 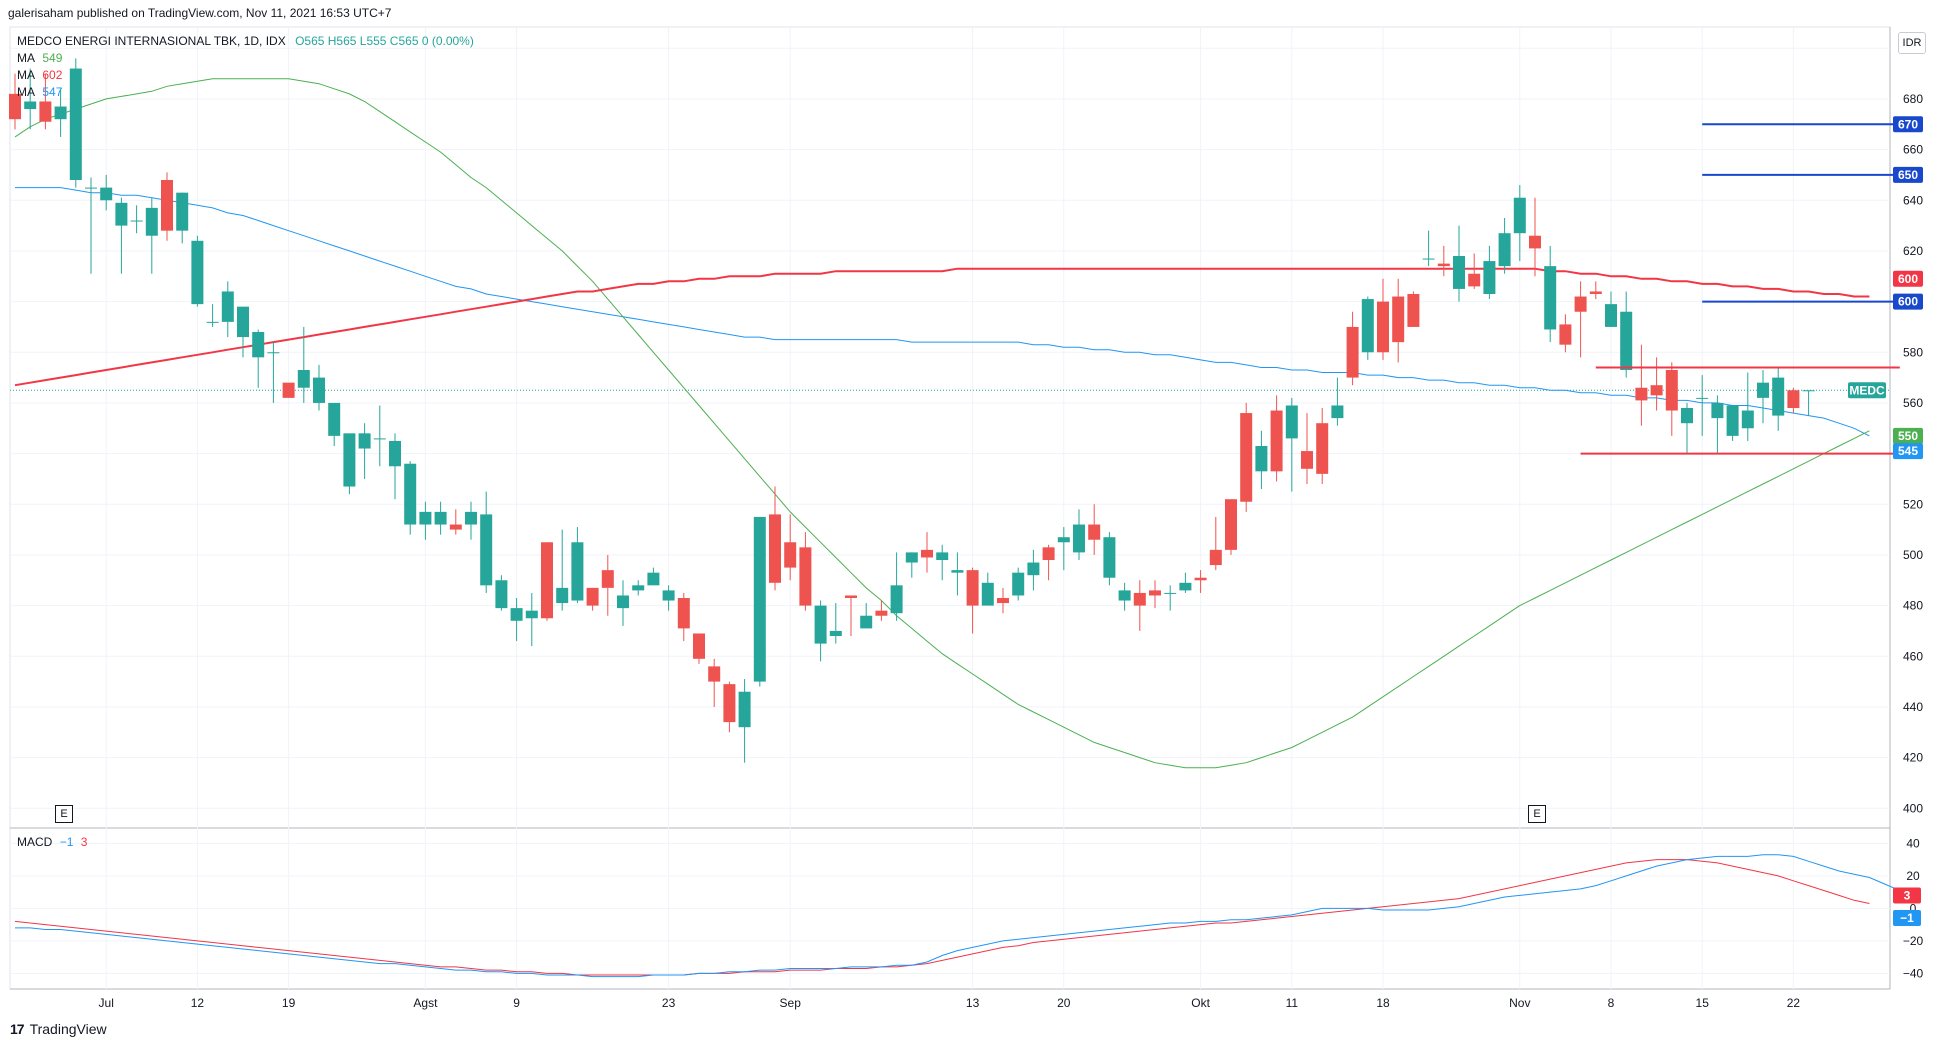 I want to click on time-tick-label: Sep, so click(x=791, y=1003).